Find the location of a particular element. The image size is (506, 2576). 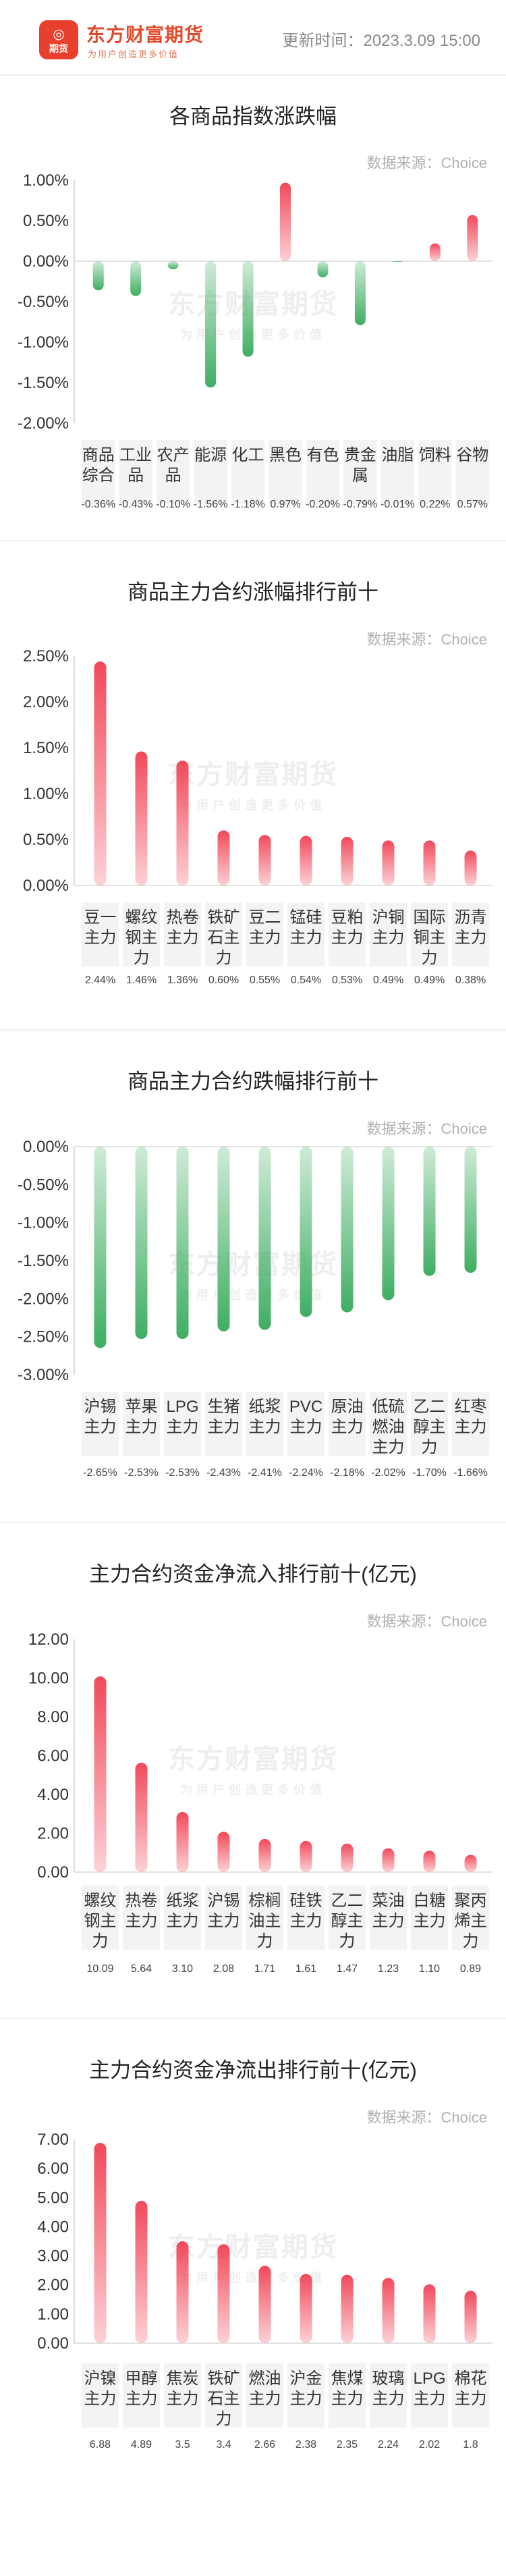

data-label: 0.38% is located at coordinates (470, 980).